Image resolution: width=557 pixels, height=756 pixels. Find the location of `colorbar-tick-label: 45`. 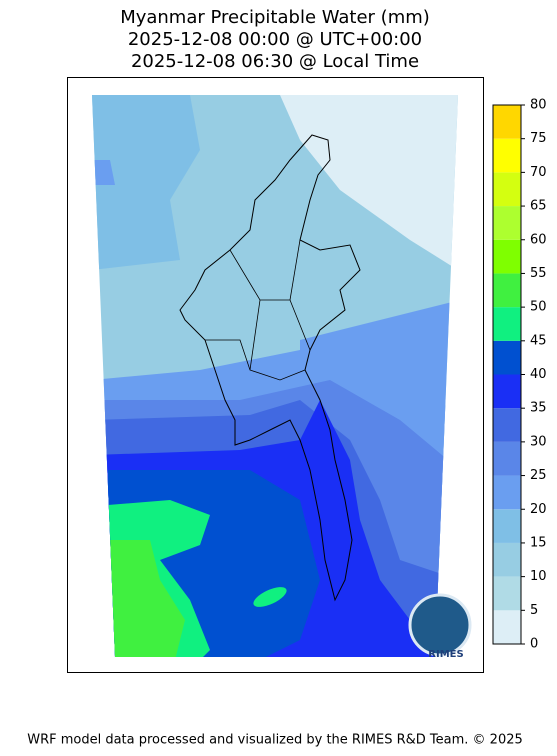

colorbar-tick-label: 45 is located at coordinates (538, 340).